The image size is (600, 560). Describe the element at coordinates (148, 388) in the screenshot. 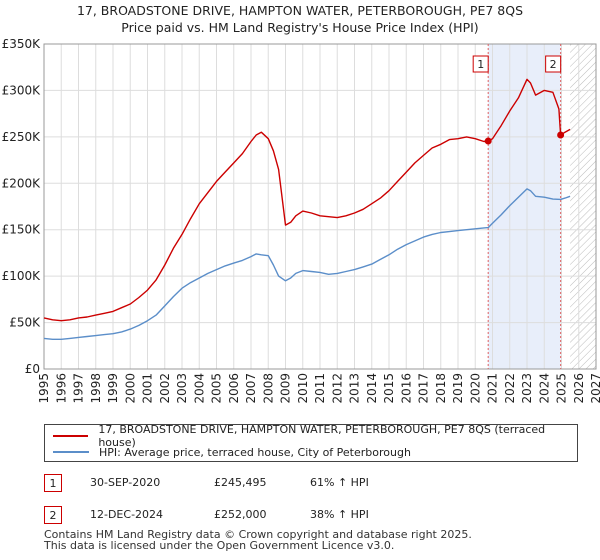

I see `x-tick-label: 2001` at that location.